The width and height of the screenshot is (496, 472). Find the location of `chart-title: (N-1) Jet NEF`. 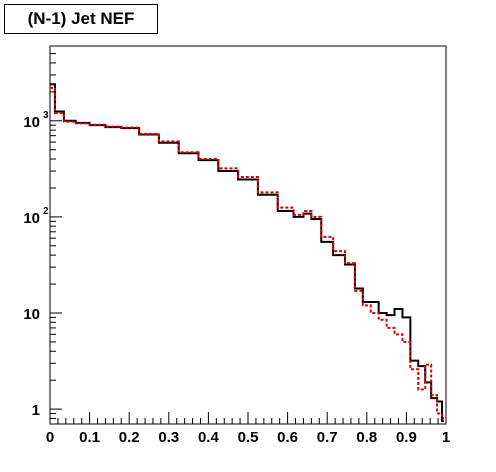

chart-title: (N-1) Jet NEF is located at coordinates (81, 19).